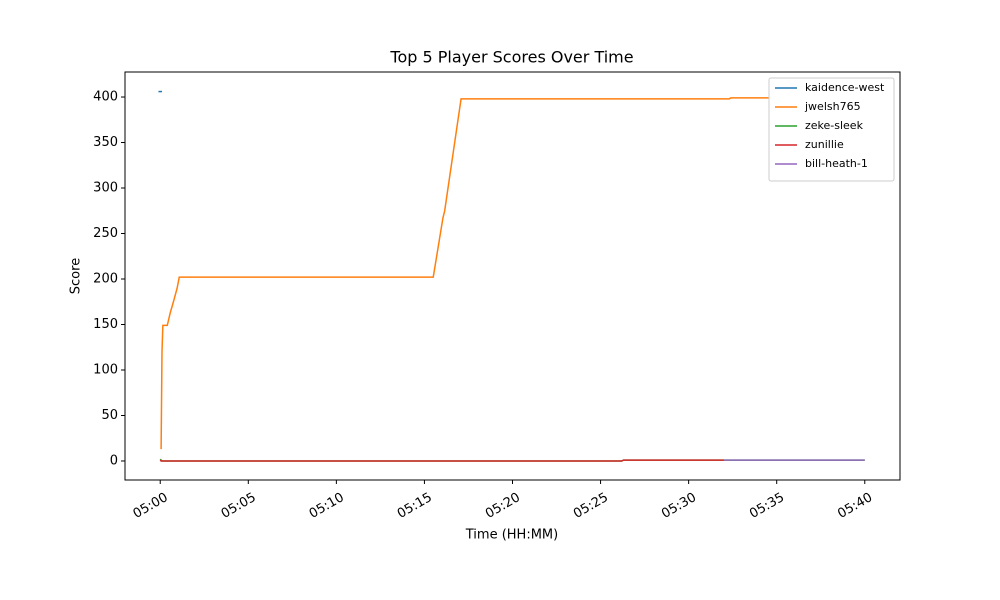 Image resolution: width=1000 pixels, height=600 pixels. What do you see at coordinates (105, 369) in the screenshot?
I see `y-tick-label: 100` at bounding box center [105, 369].